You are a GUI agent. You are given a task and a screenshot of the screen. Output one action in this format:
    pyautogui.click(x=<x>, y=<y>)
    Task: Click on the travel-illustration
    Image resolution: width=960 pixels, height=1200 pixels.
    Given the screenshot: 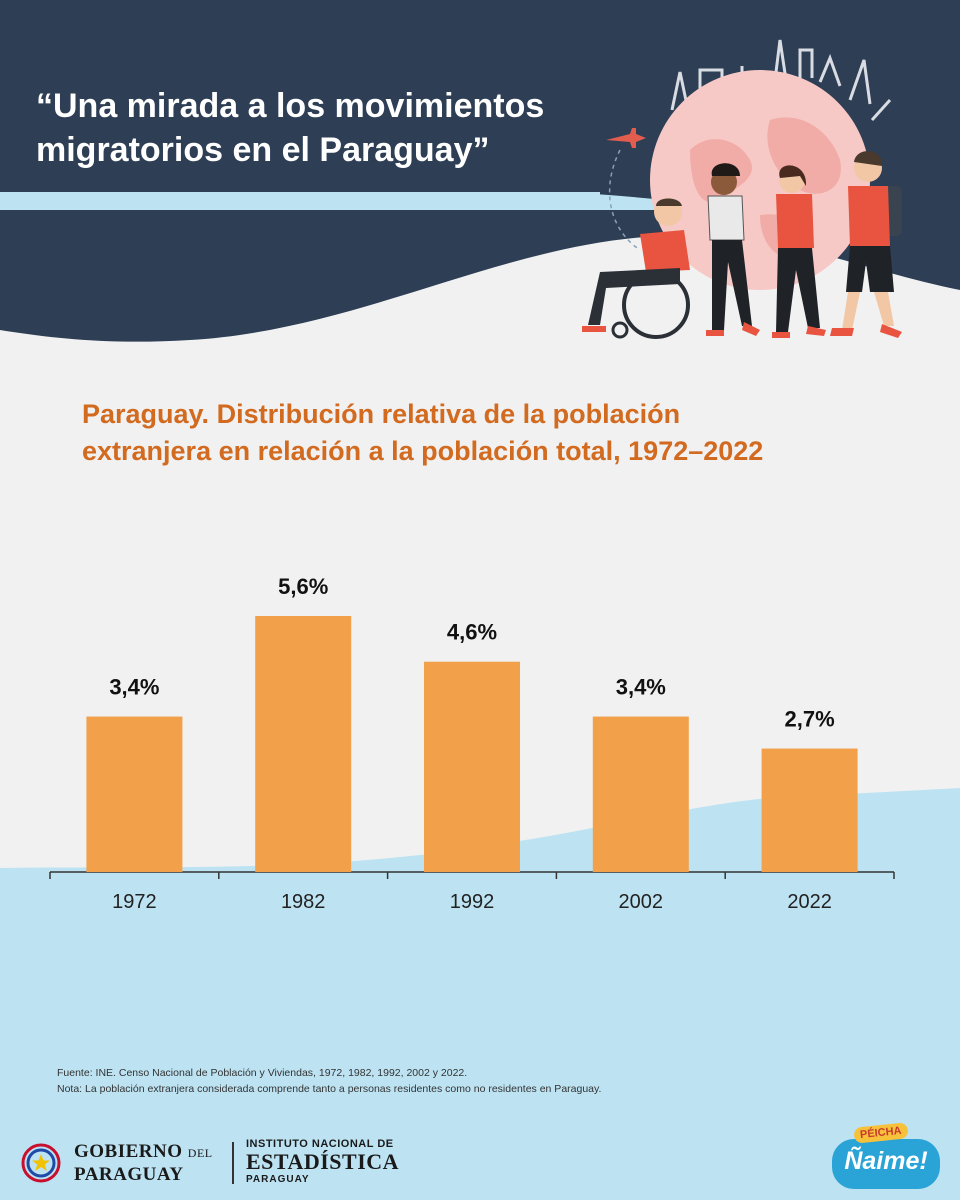 What is the action you would take?
    pyautogui.click(x=742, y=189)
    